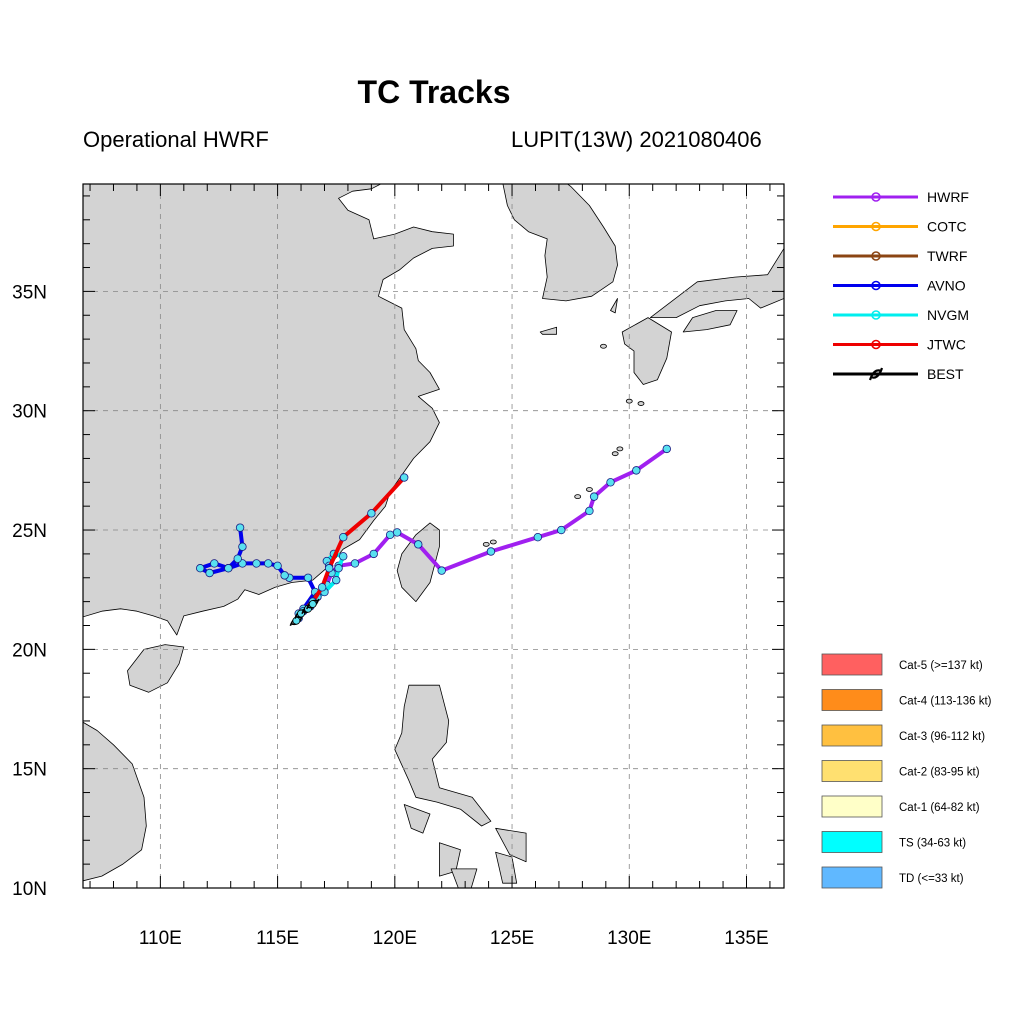 The width and height of the screenshot is (1024, 1024). Describe the element at coordinates (939, 808) in the screenshot. I see `category-label: Cat-1 (64-82 kt)` at that location.